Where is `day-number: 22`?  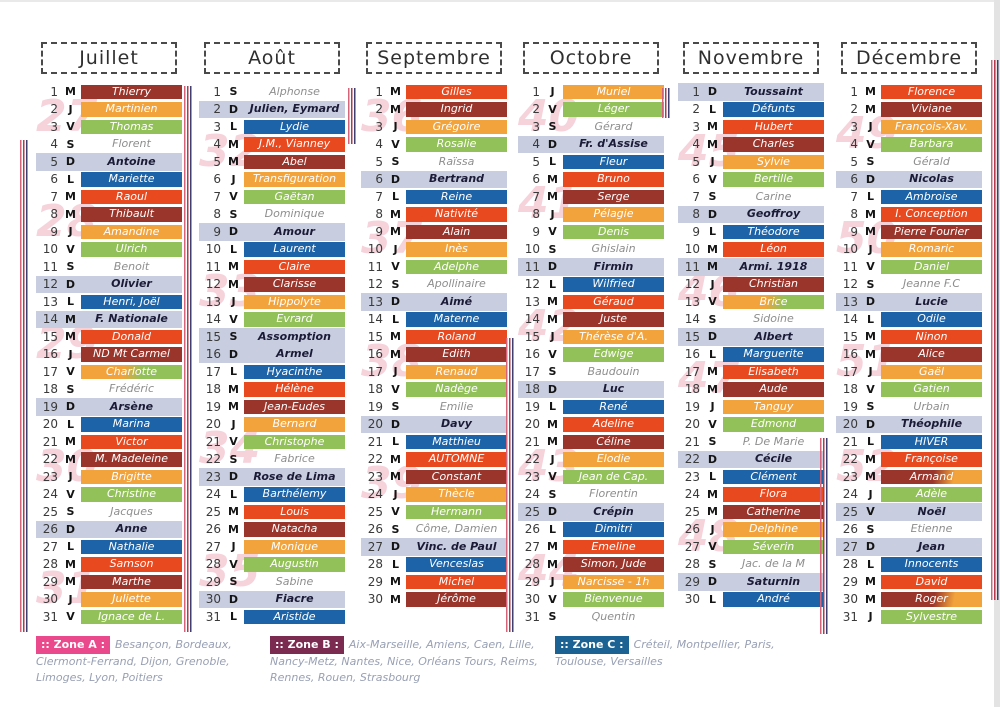
day-number: 22 is located at coordinates (50, 459).